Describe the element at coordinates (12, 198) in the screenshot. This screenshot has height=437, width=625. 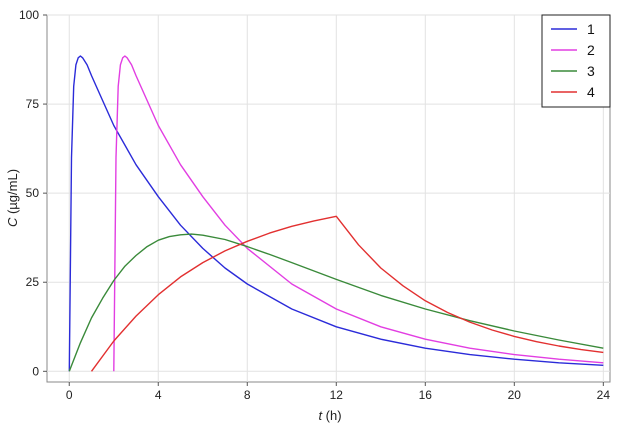
I see `y-axis-label: C (µg/mL)` at that location.